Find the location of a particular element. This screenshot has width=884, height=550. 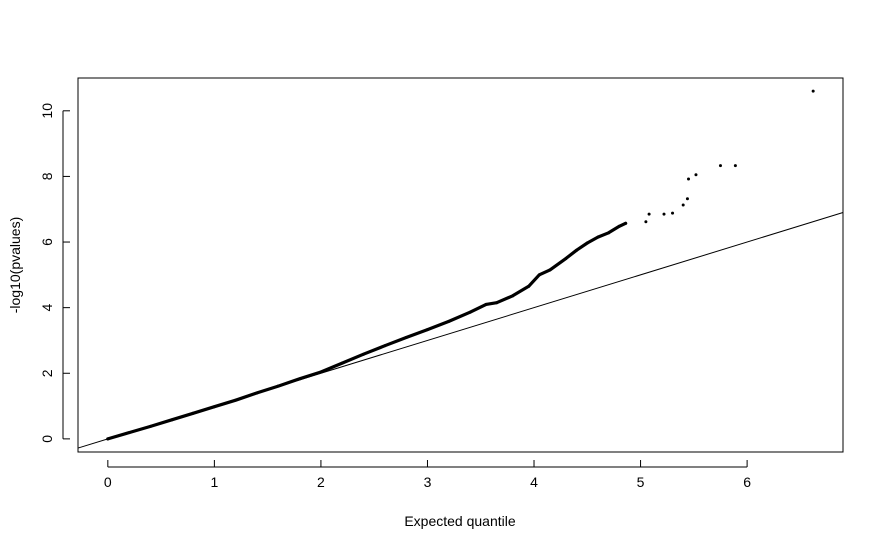

y-tick-label: 4 is located at coordinates (47, 307).